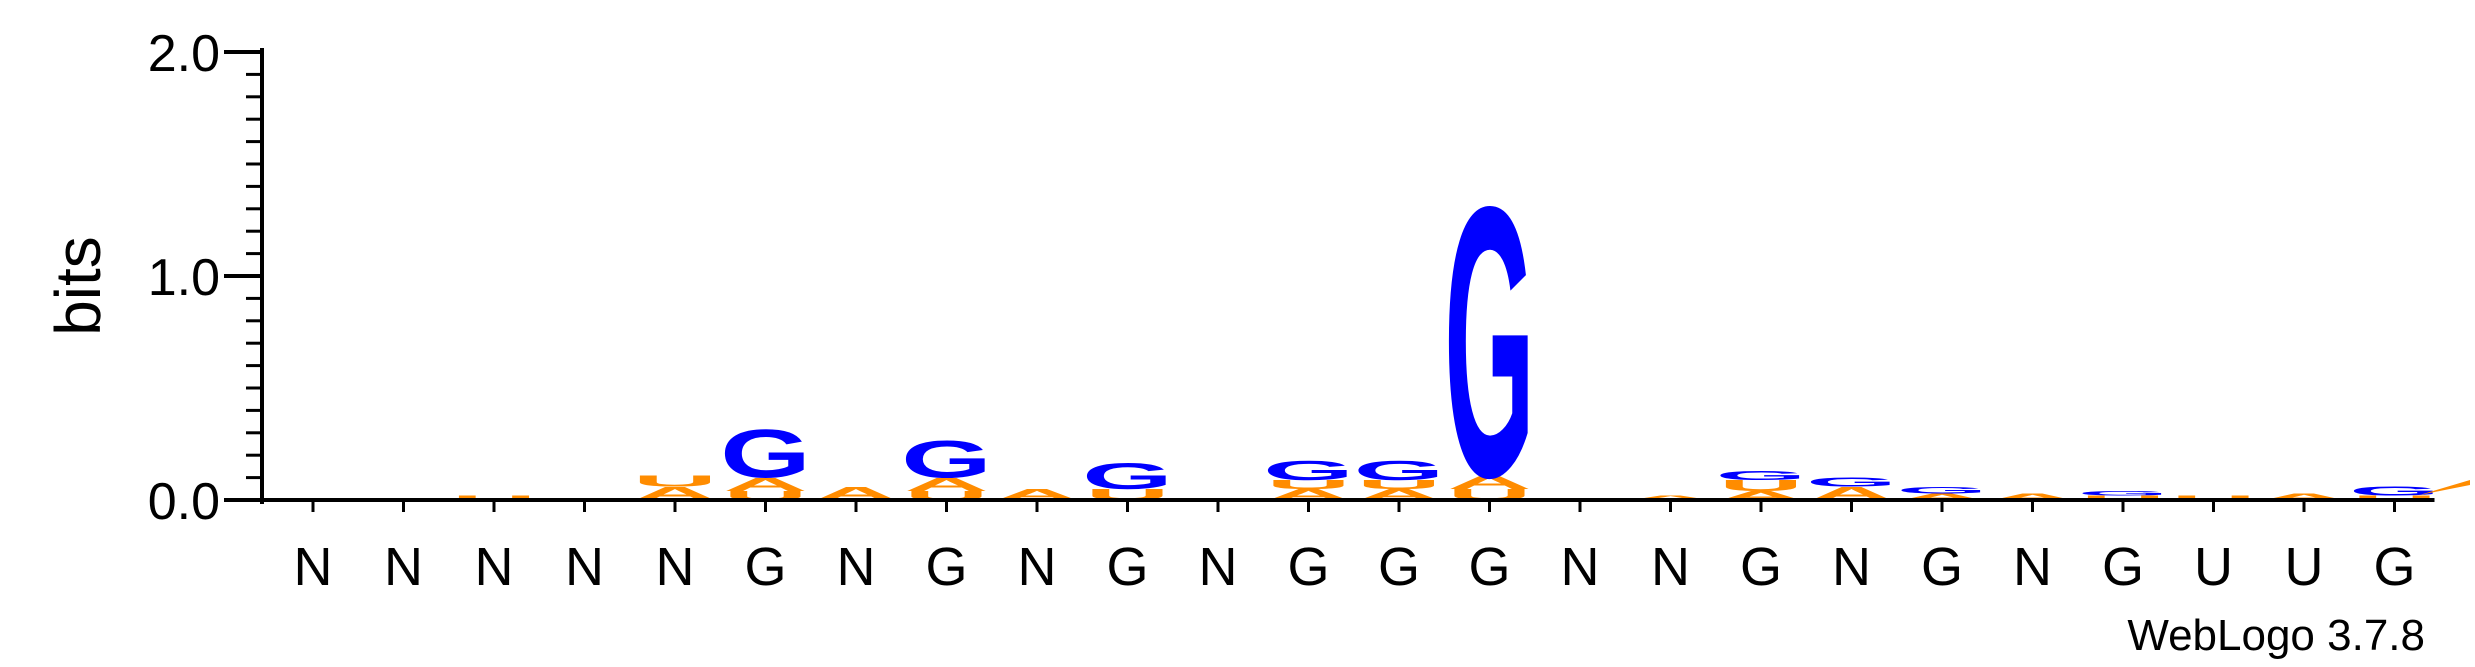  What do you see at coordinates (184, 502) in the screenshot?
I see `y-tick-label: 0.0` at bounding box center [184, 502].